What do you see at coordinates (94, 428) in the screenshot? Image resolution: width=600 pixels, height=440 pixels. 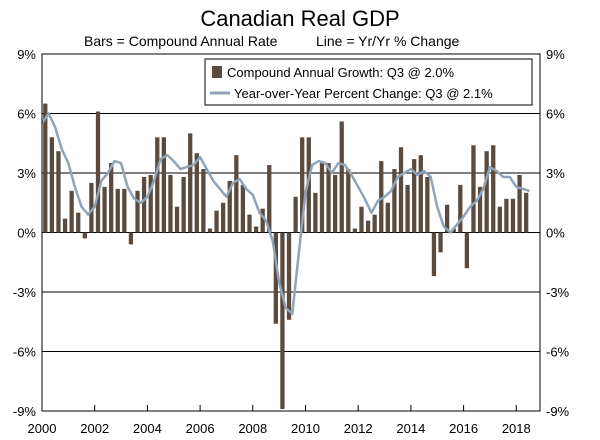 I see `x-tick-label: 2002` at bounding box center [94, 428].